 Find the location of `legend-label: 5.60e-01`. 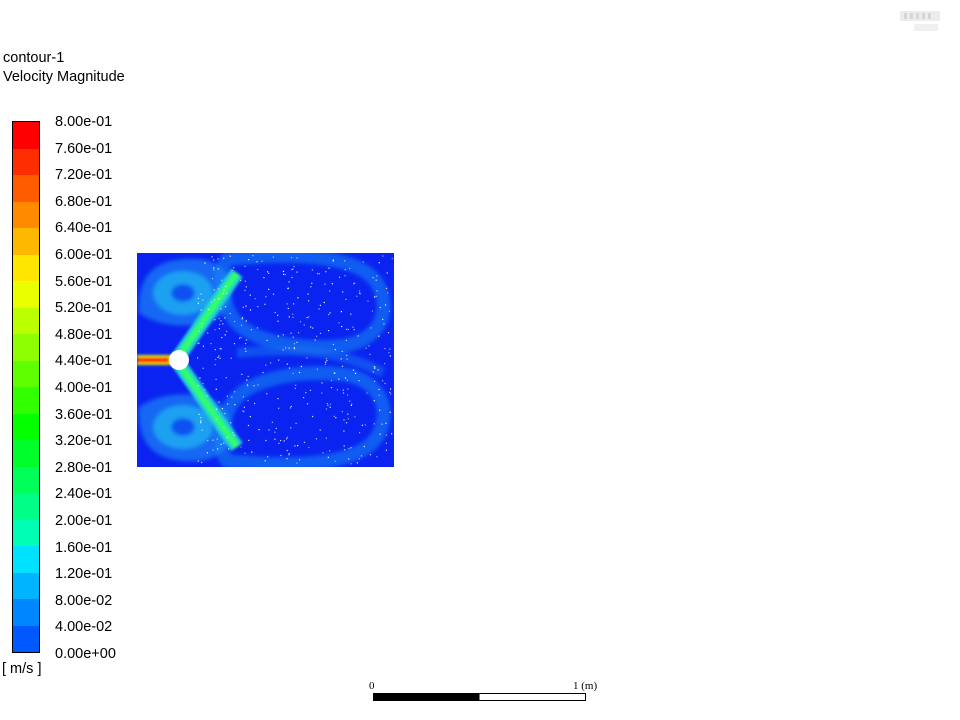

legend-label: 5.60e-01 is located at coordinates (84, 281).